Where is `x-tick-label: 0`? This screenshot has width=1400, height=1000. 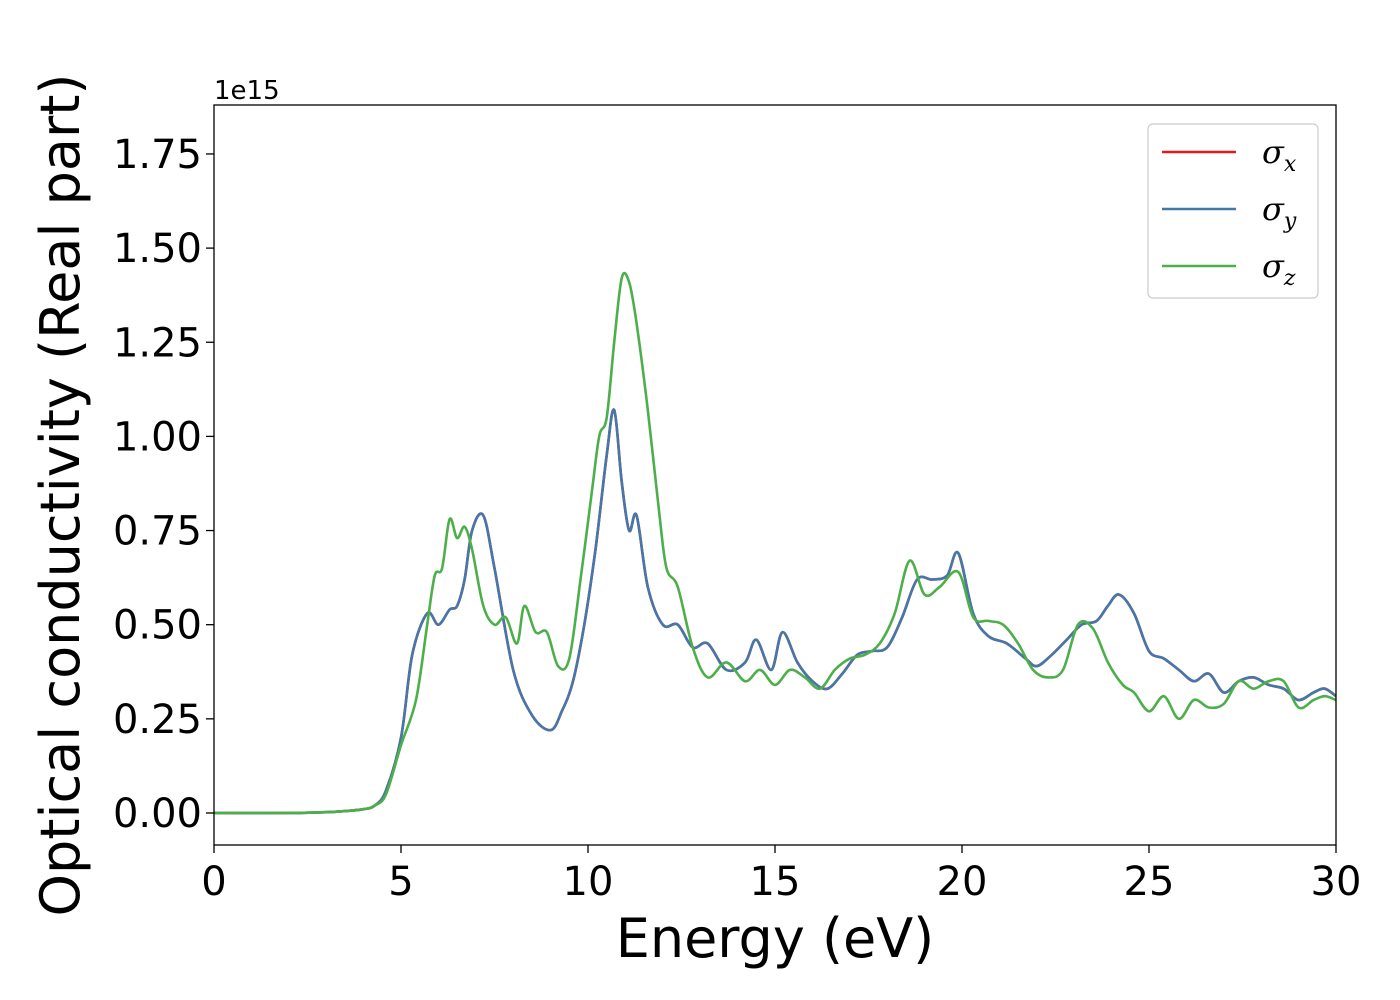
x-tick-label: 0 is located at coordinates (213, 882).